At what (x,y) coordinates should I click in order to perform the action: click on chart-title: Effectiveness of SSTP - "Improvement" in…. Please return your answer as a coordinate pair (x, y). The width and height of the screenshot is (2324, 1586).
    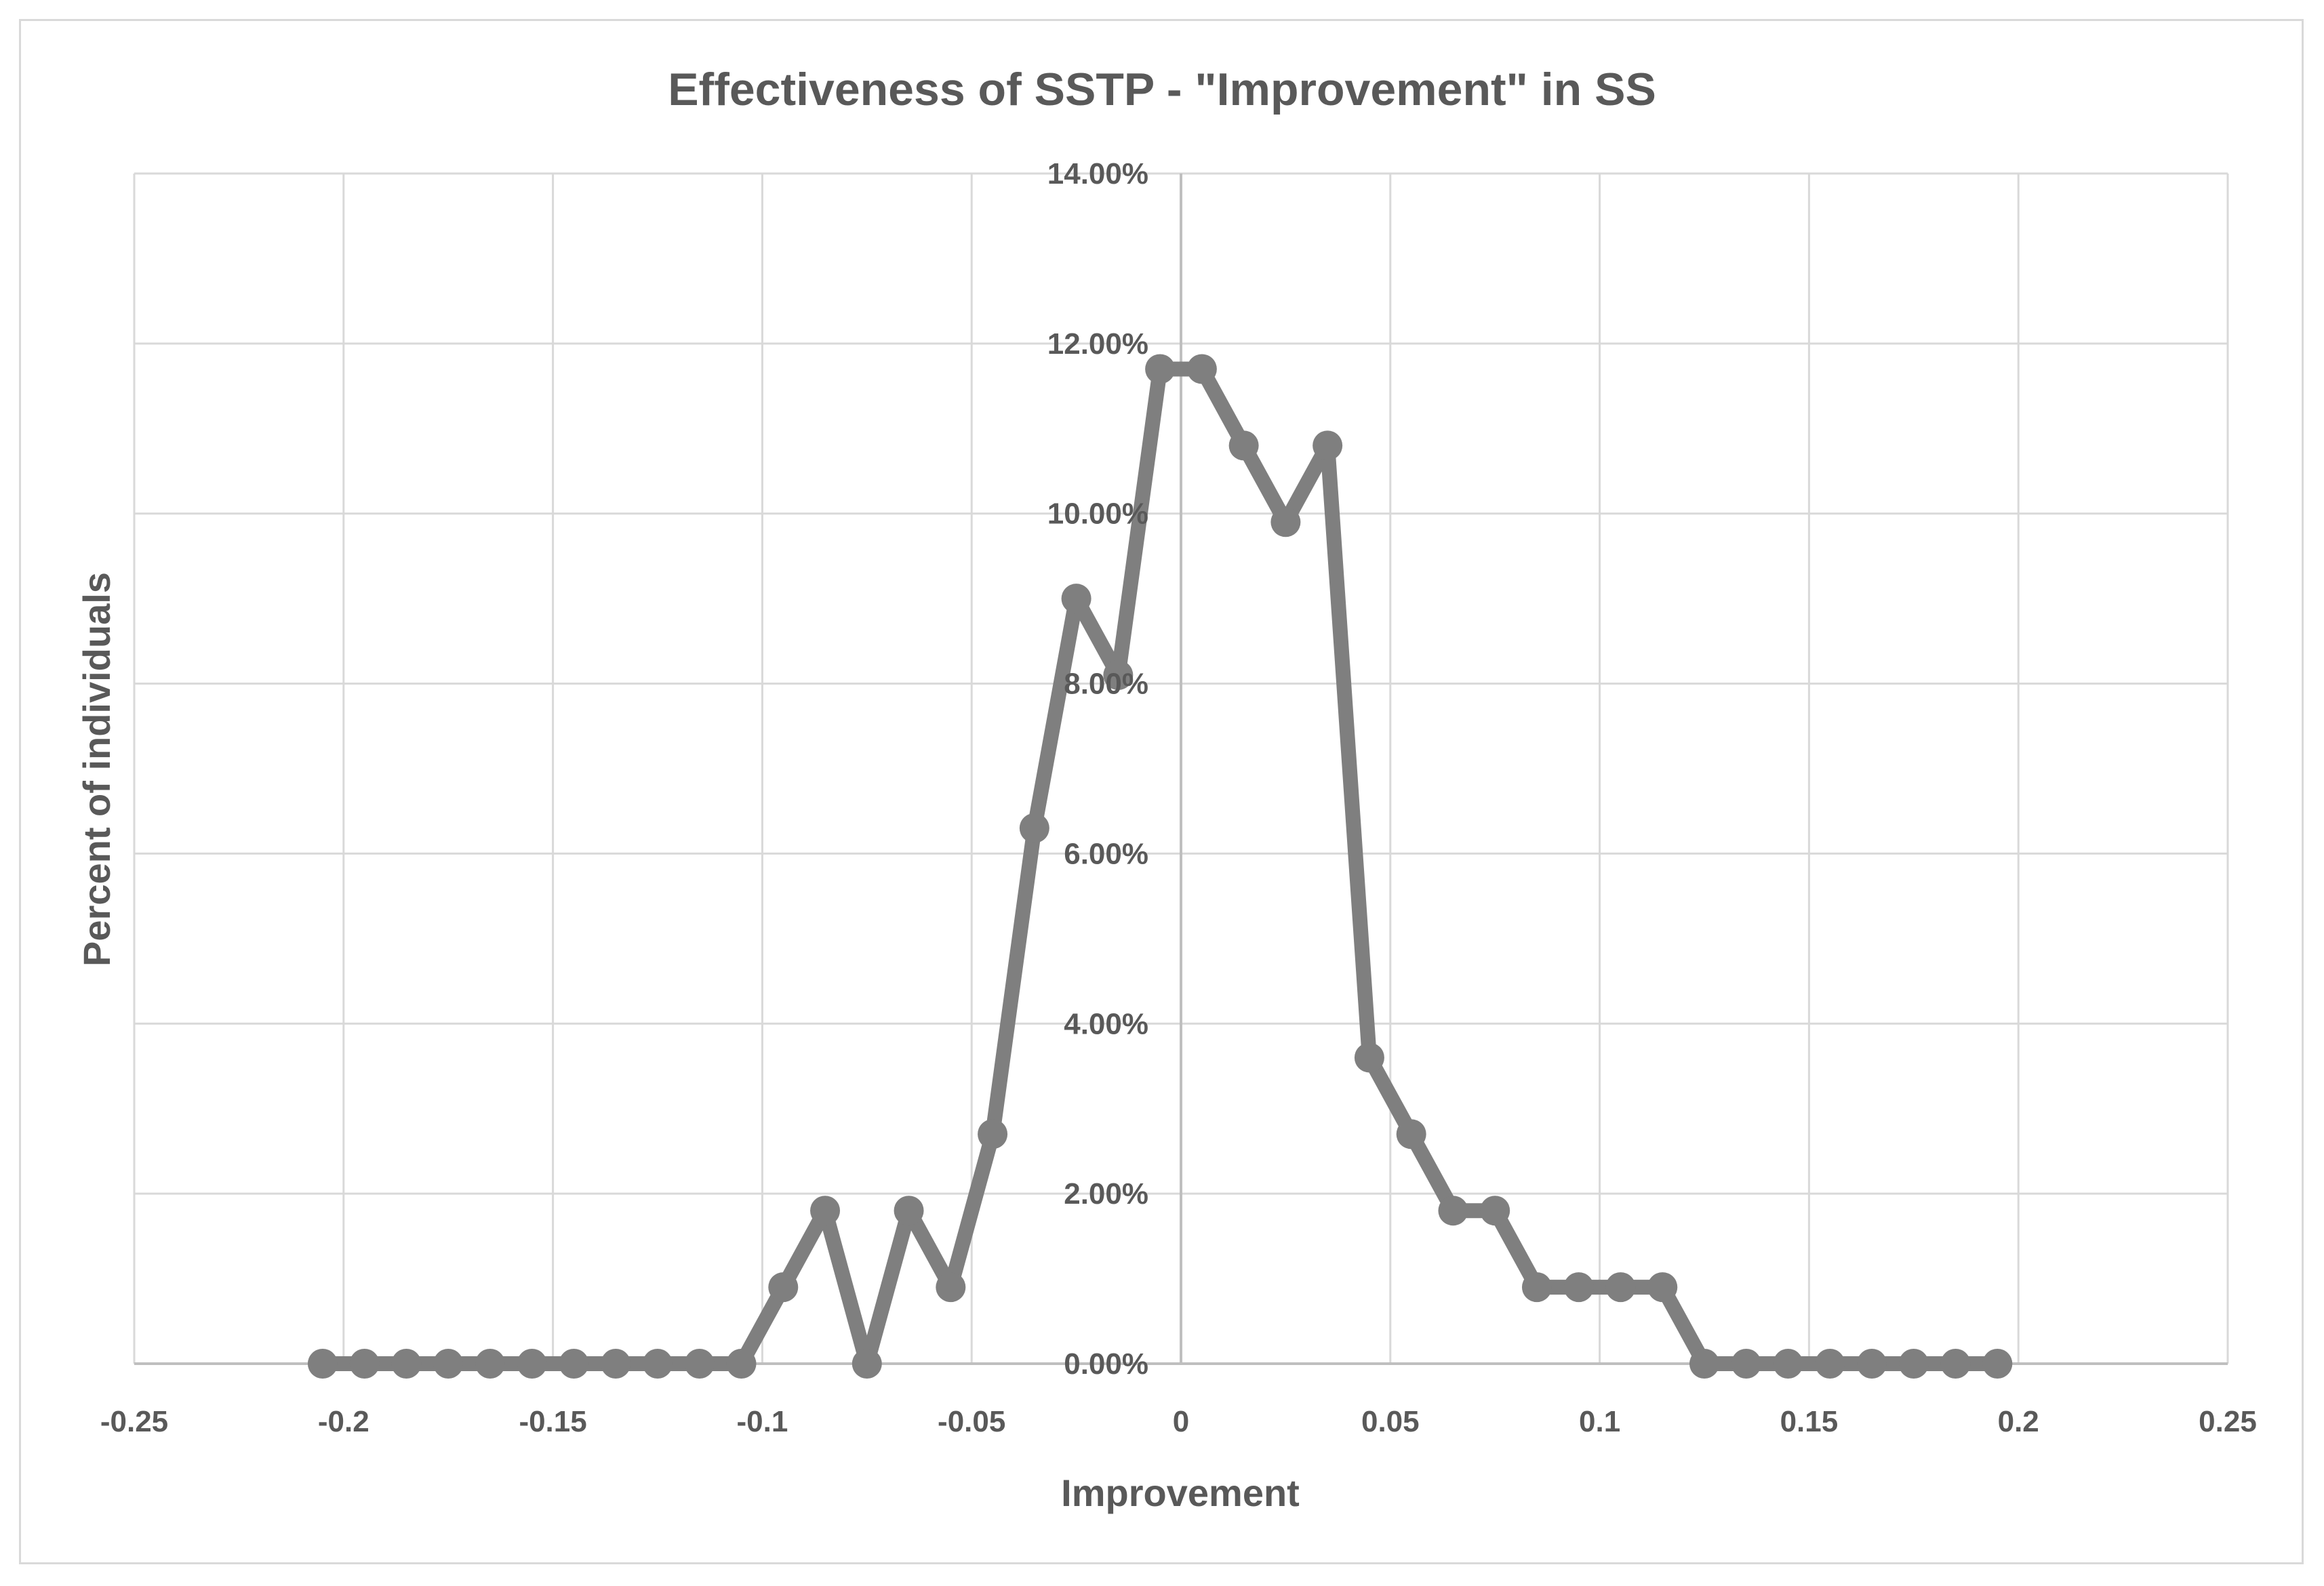
    Looking at the image, I should click on (1162, 90).